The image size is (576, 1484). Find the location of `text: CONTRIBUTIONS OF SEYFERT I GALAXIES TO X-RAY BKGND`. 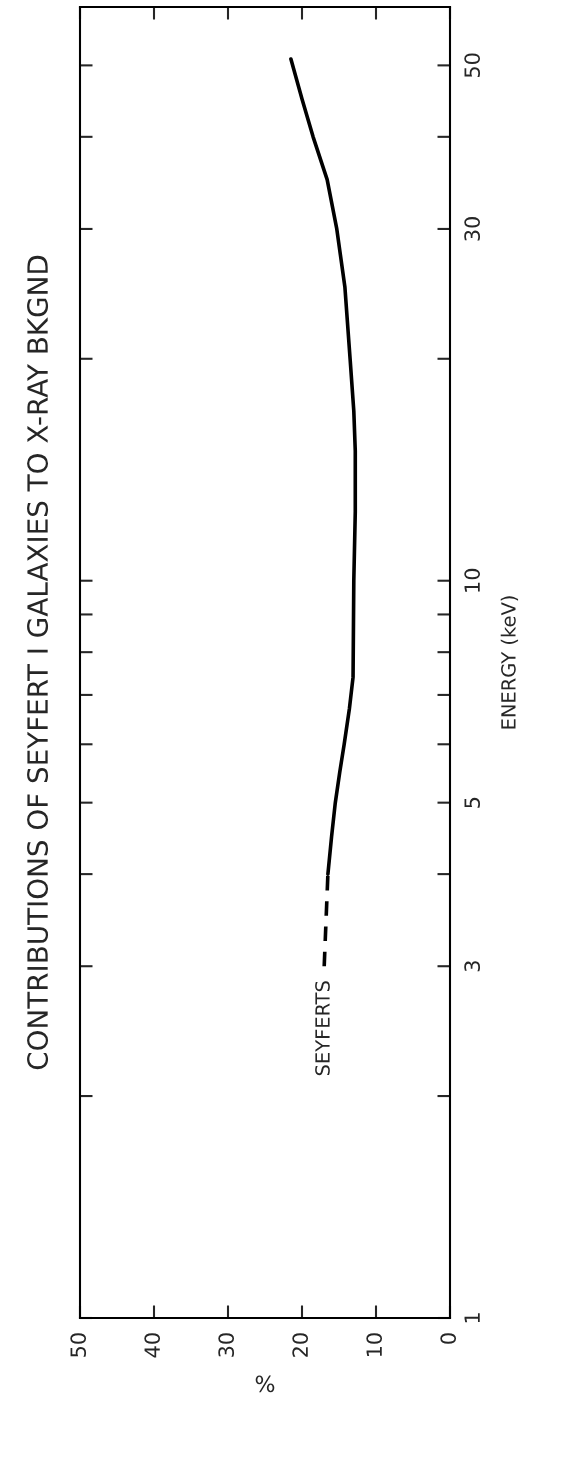

text: CONTRIBUTIONS OF SEYFERT I GALAXIES TO X-RAY BKGND is located at coordinates (38, 662).